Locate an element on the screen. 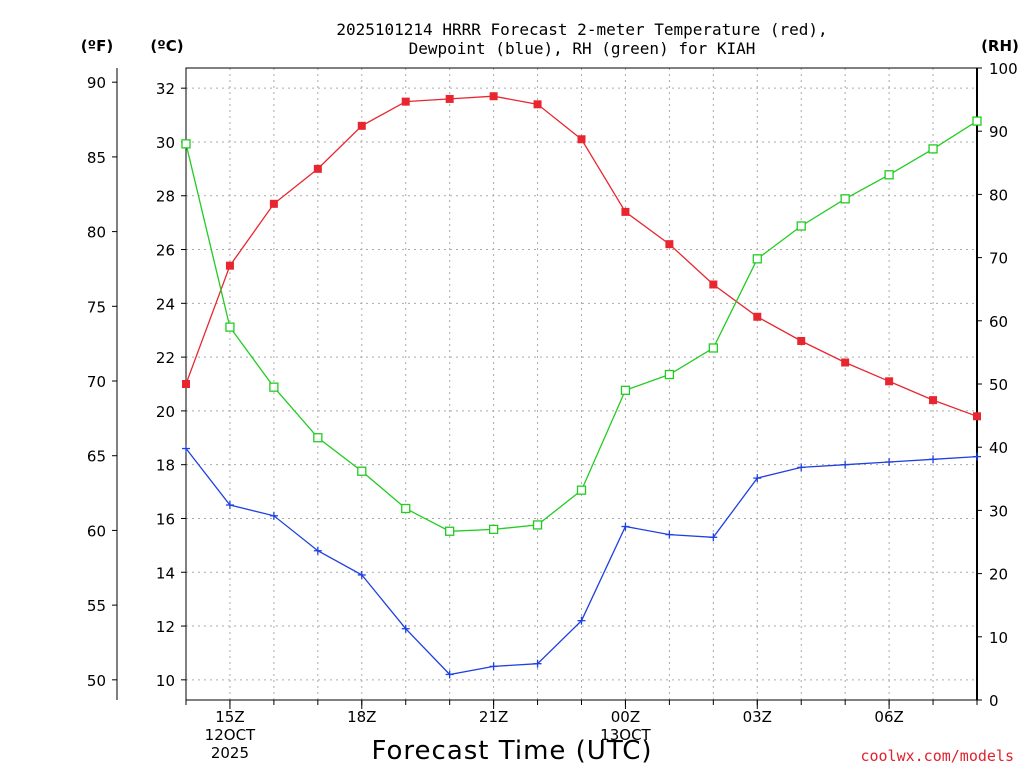 Image resolution: width=1024 pixels, height=768 pixels. chart-title-line2: Dewpoint (blue), RH (green) for KIAH is located at coordinates (582, 48).